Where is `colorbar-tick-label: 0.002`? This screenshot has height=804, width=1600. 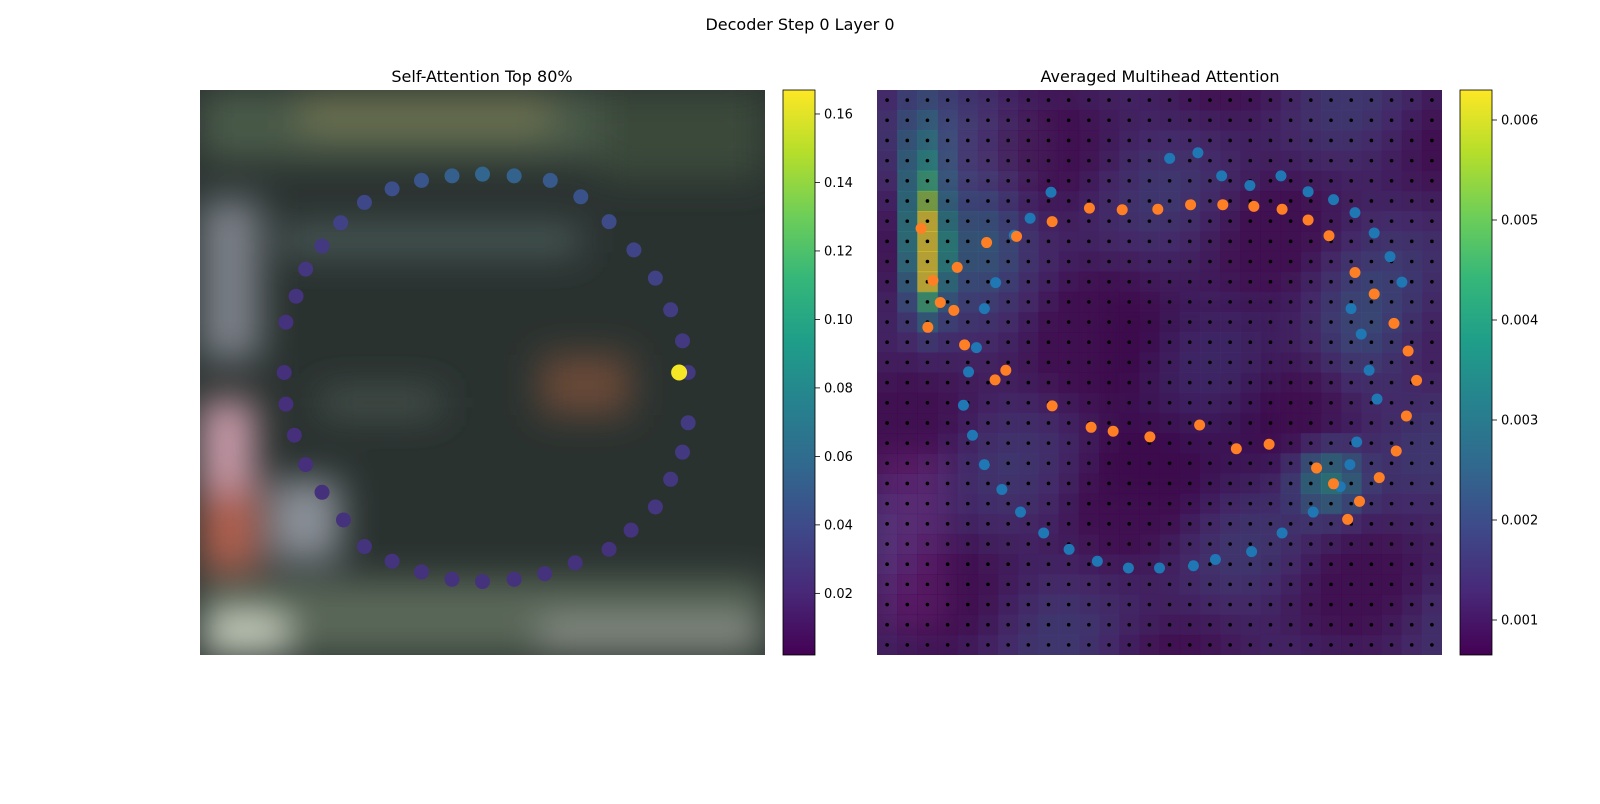
colorbar-tick-label: 0.002 is located at coordinates (1519, 521).